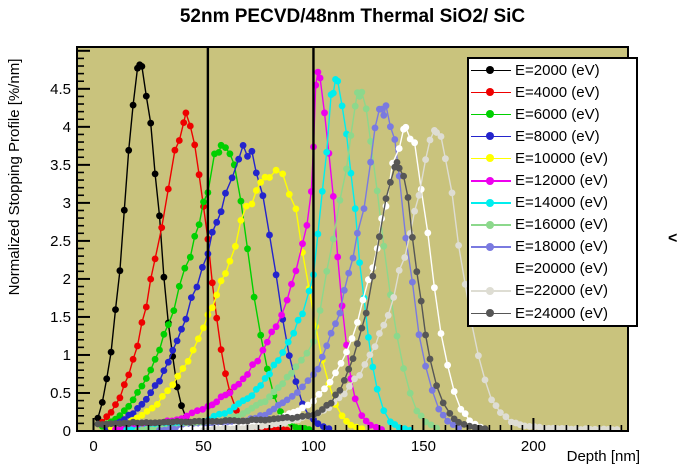 The image size is (698, 476). What do you see at coordinates (552, 180) in the screenshot?
I see `legend-entry: E=12000 (eV)` at bounding box center [552, 180].